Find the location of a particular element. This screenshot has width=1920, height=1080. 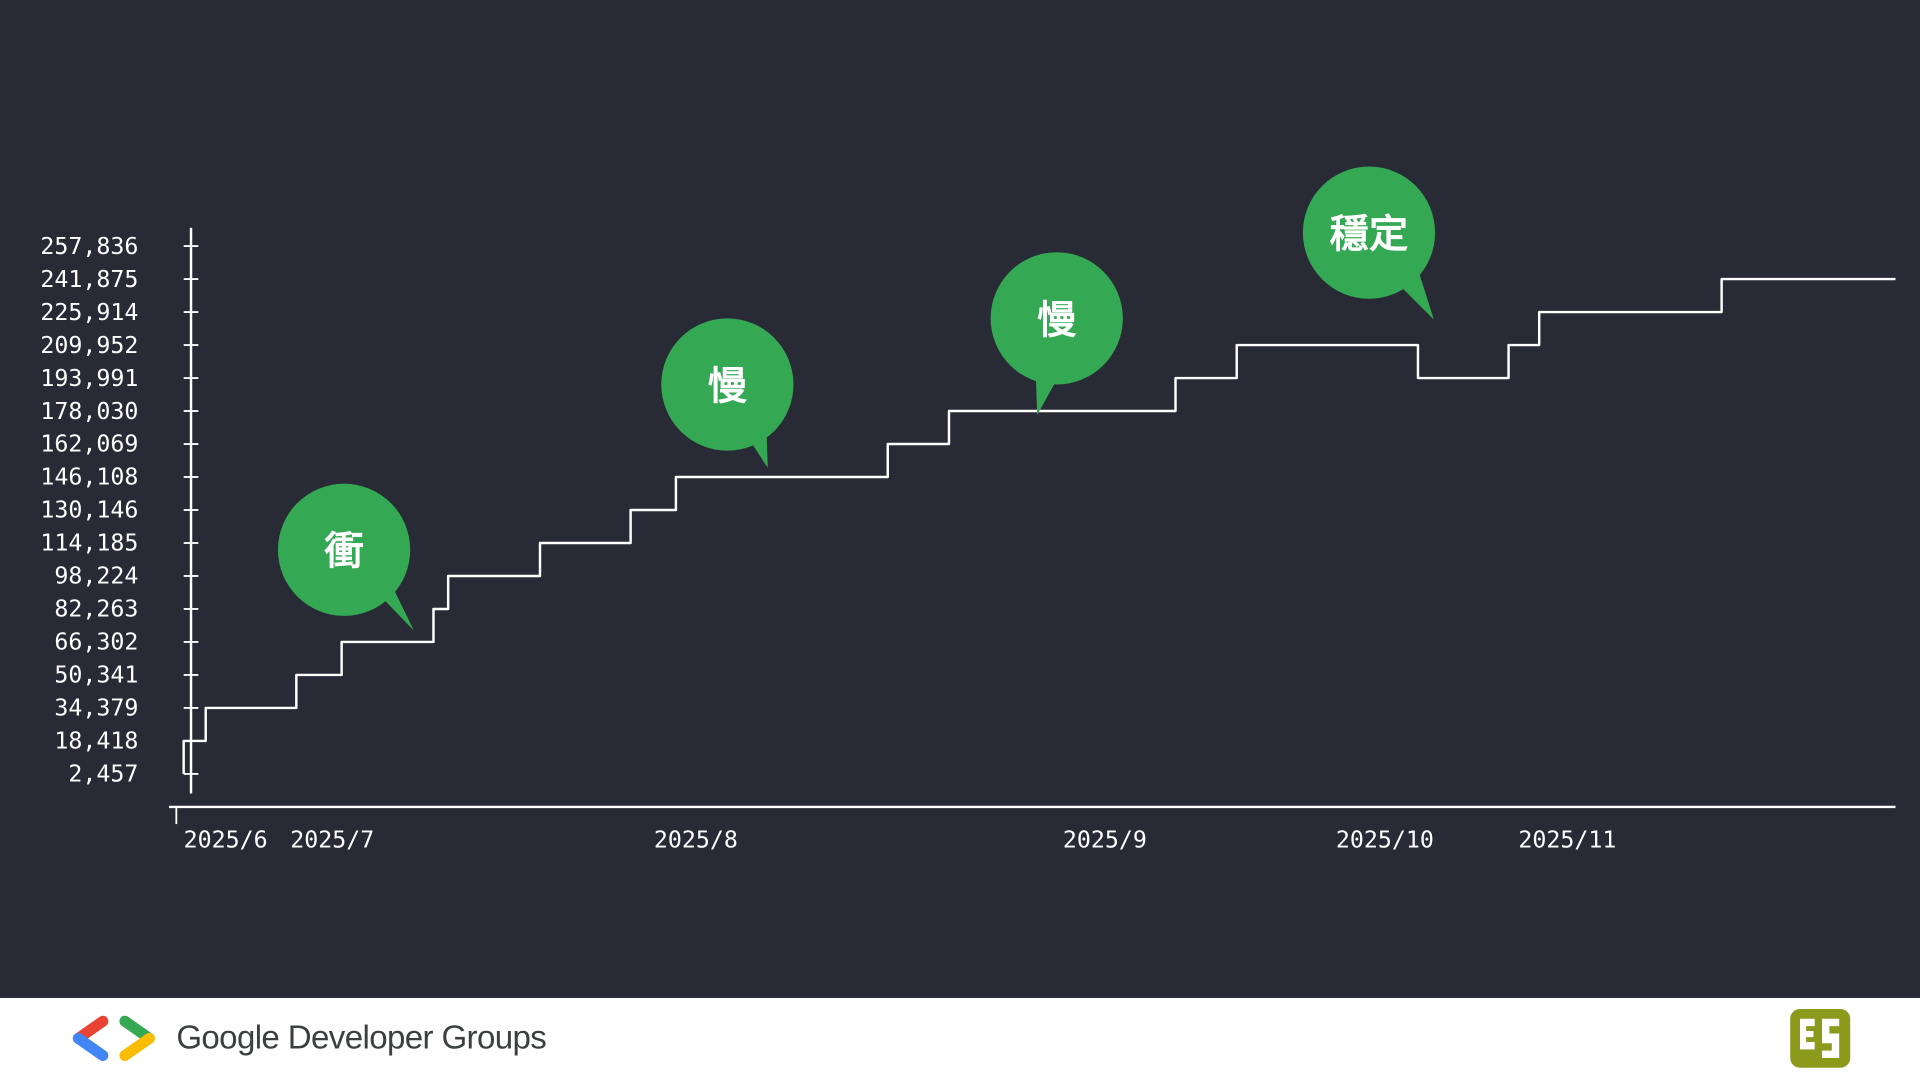

y-tick-label: 18,418 is located at coordinates (96, 741).